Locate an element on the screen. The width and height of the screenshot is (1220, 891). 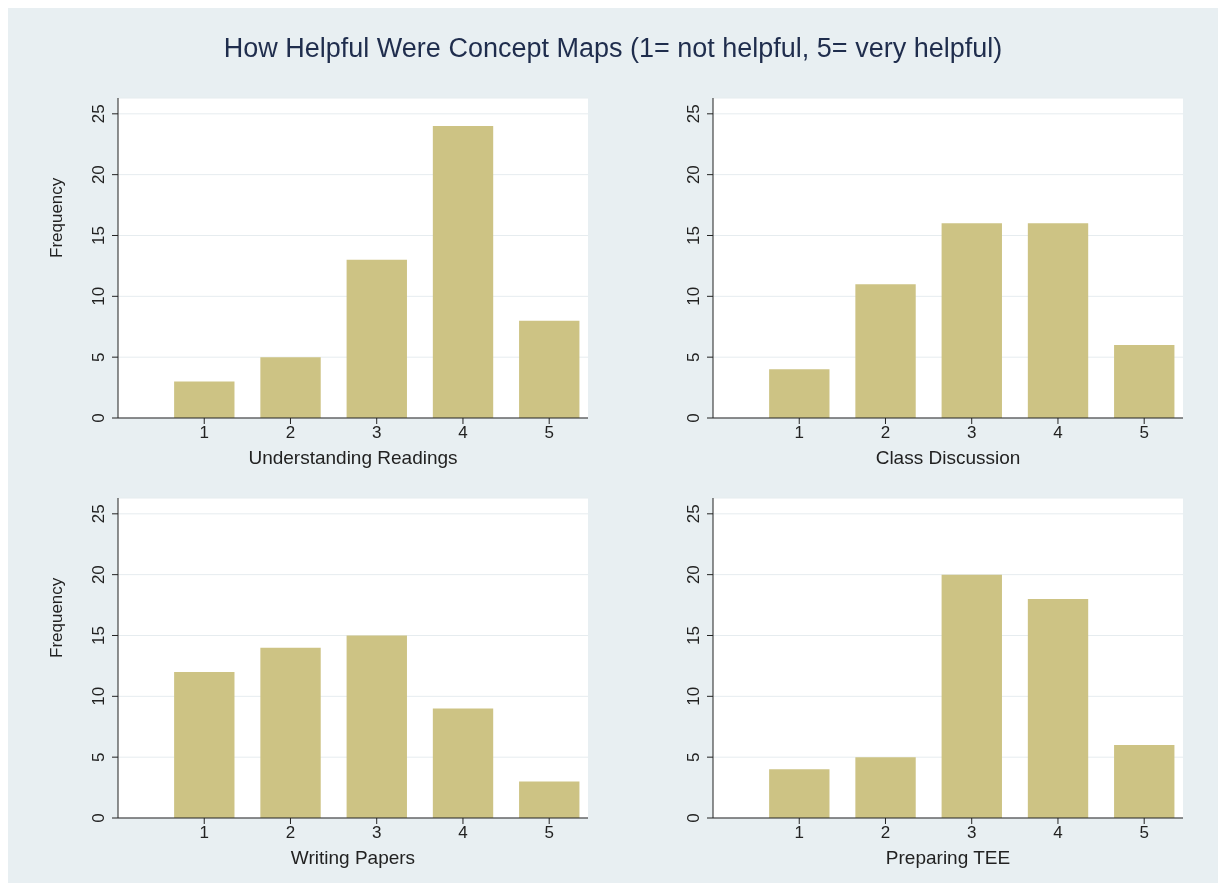
chart-title: How Helpful Were Concept Maps (1= not helpful, 5= very helpful) is located at coordinates (613, 48).